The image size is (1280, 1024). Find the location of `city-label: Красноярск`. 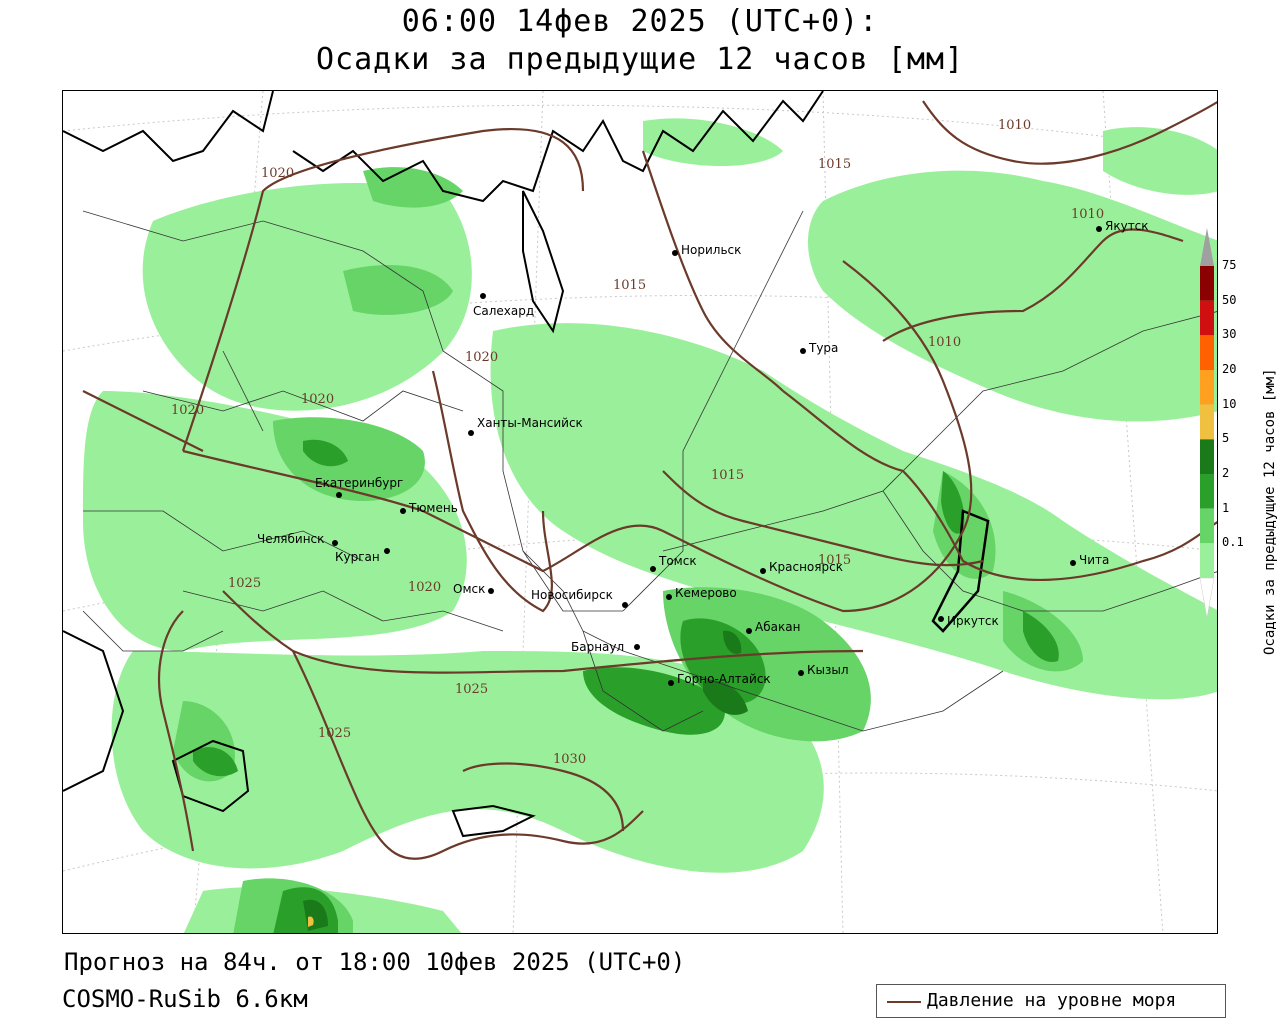

city-label: Красноярск is located at coordinates (806, 567).